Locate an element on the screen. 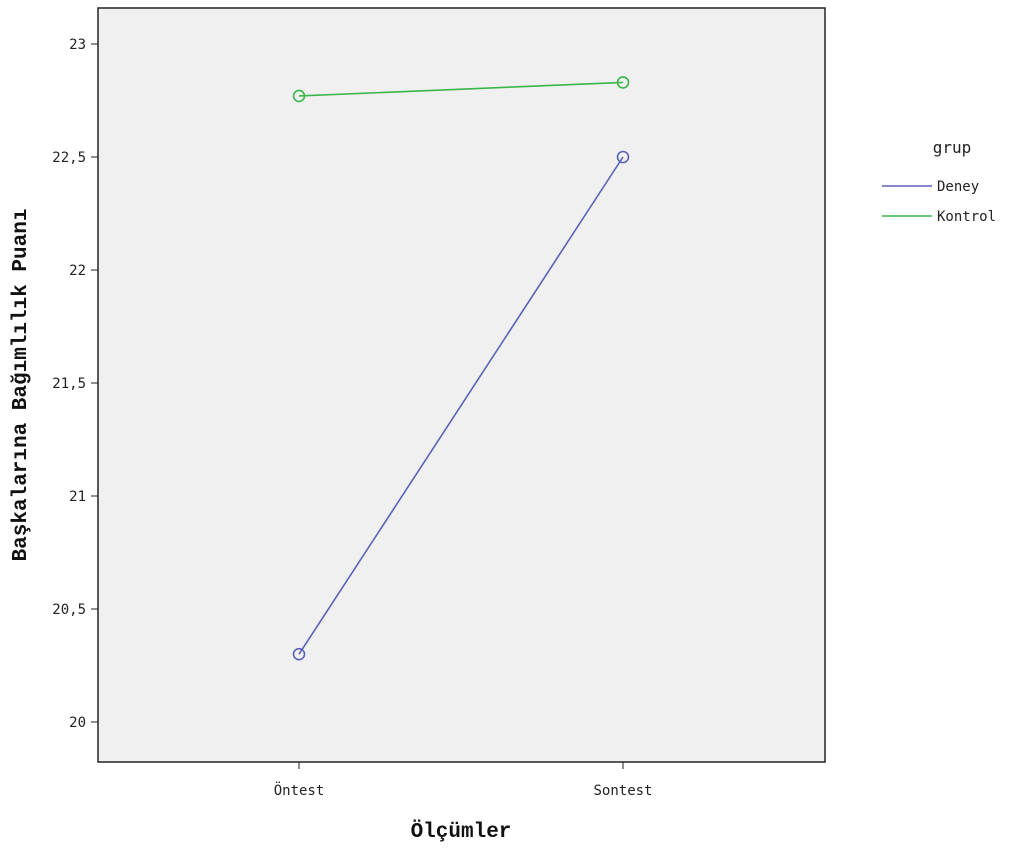  x-tick-label: Öntest is located at coordinates (299, 790).